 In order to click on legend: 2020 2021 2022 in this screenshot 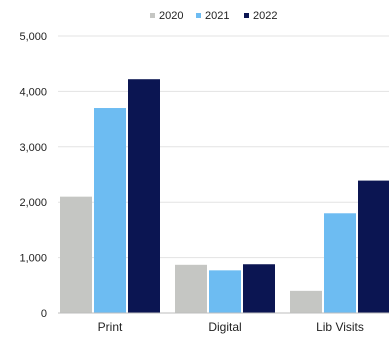, I will do `click(213, 16)`.